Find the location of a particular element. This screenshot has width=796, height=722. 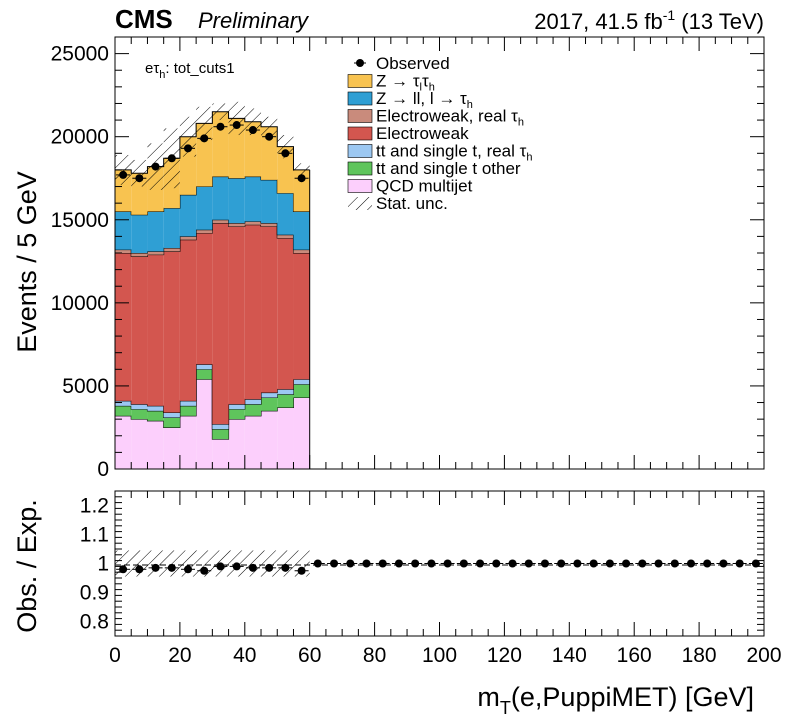

xtick-label: 20 is located at coordinates (179, 655).